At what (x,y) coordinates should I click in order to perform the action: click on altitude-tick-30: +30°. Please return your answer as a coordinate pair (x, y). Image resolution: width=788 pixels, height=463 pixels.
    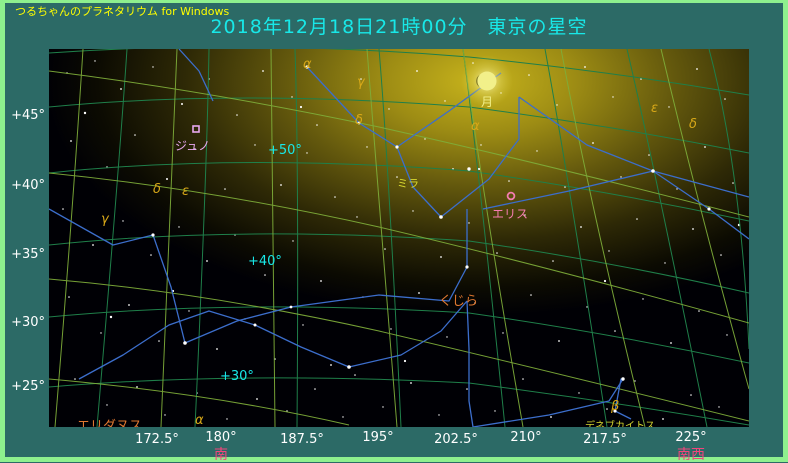
    Looking at the image, I should click on (28, 322).